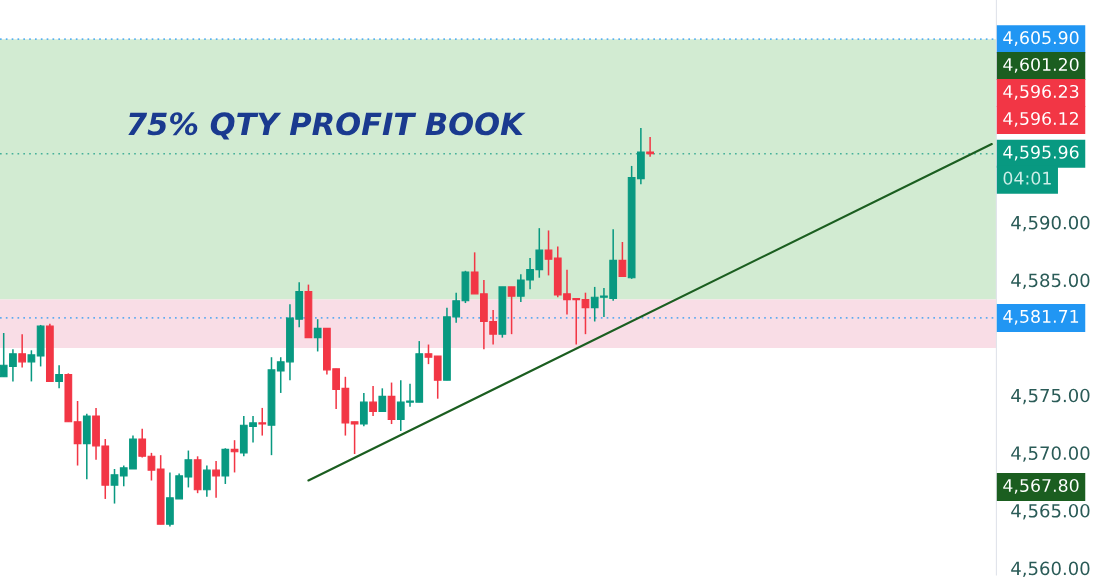 The image size is (1101, 584). I want to click on text: 4,596.23, so click(1041, 92).